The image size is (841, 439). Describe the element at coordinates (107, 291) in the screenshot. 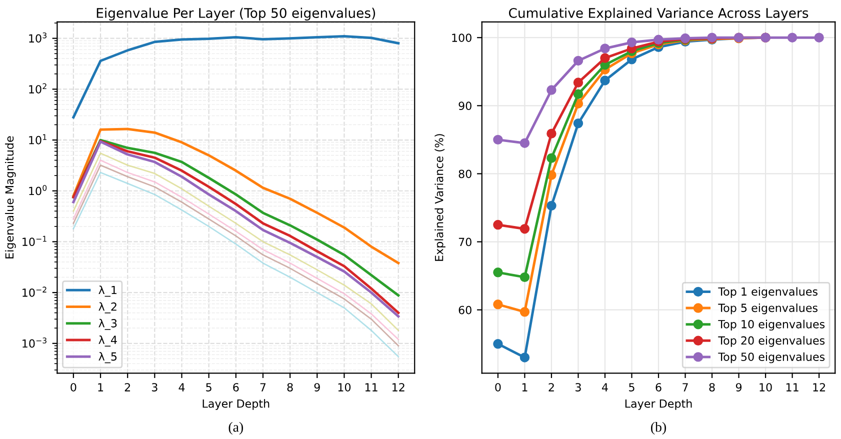

I see `legend-label: λ_1` at that location.